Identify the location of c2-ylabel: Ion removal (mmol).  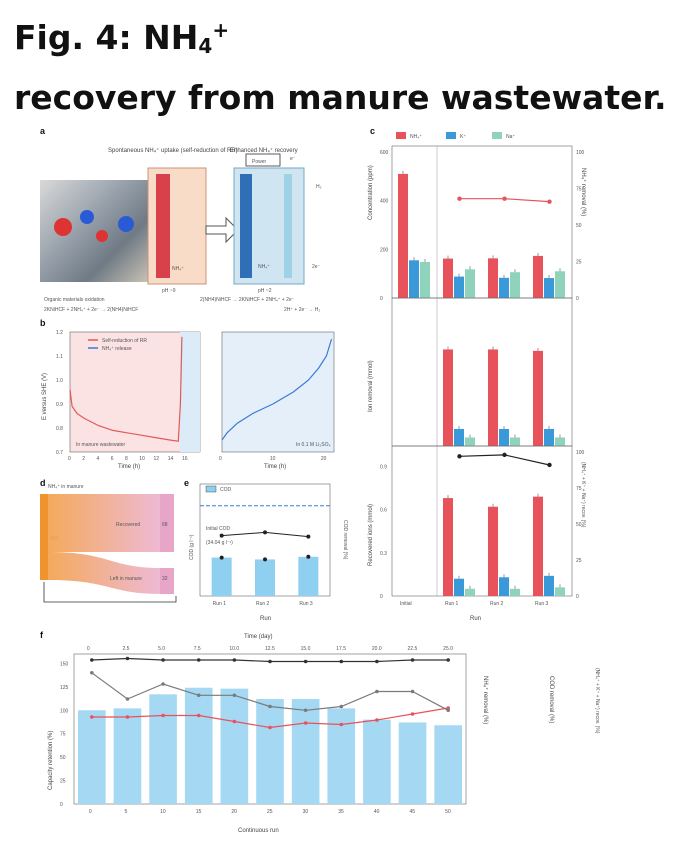
(371, 386).